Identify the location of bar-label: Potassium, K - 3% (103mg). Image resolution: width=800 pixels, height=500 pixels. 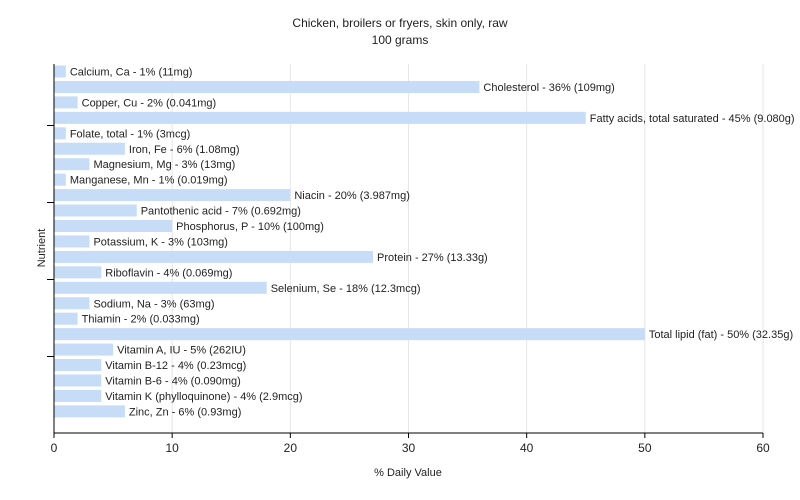
(160, 242).